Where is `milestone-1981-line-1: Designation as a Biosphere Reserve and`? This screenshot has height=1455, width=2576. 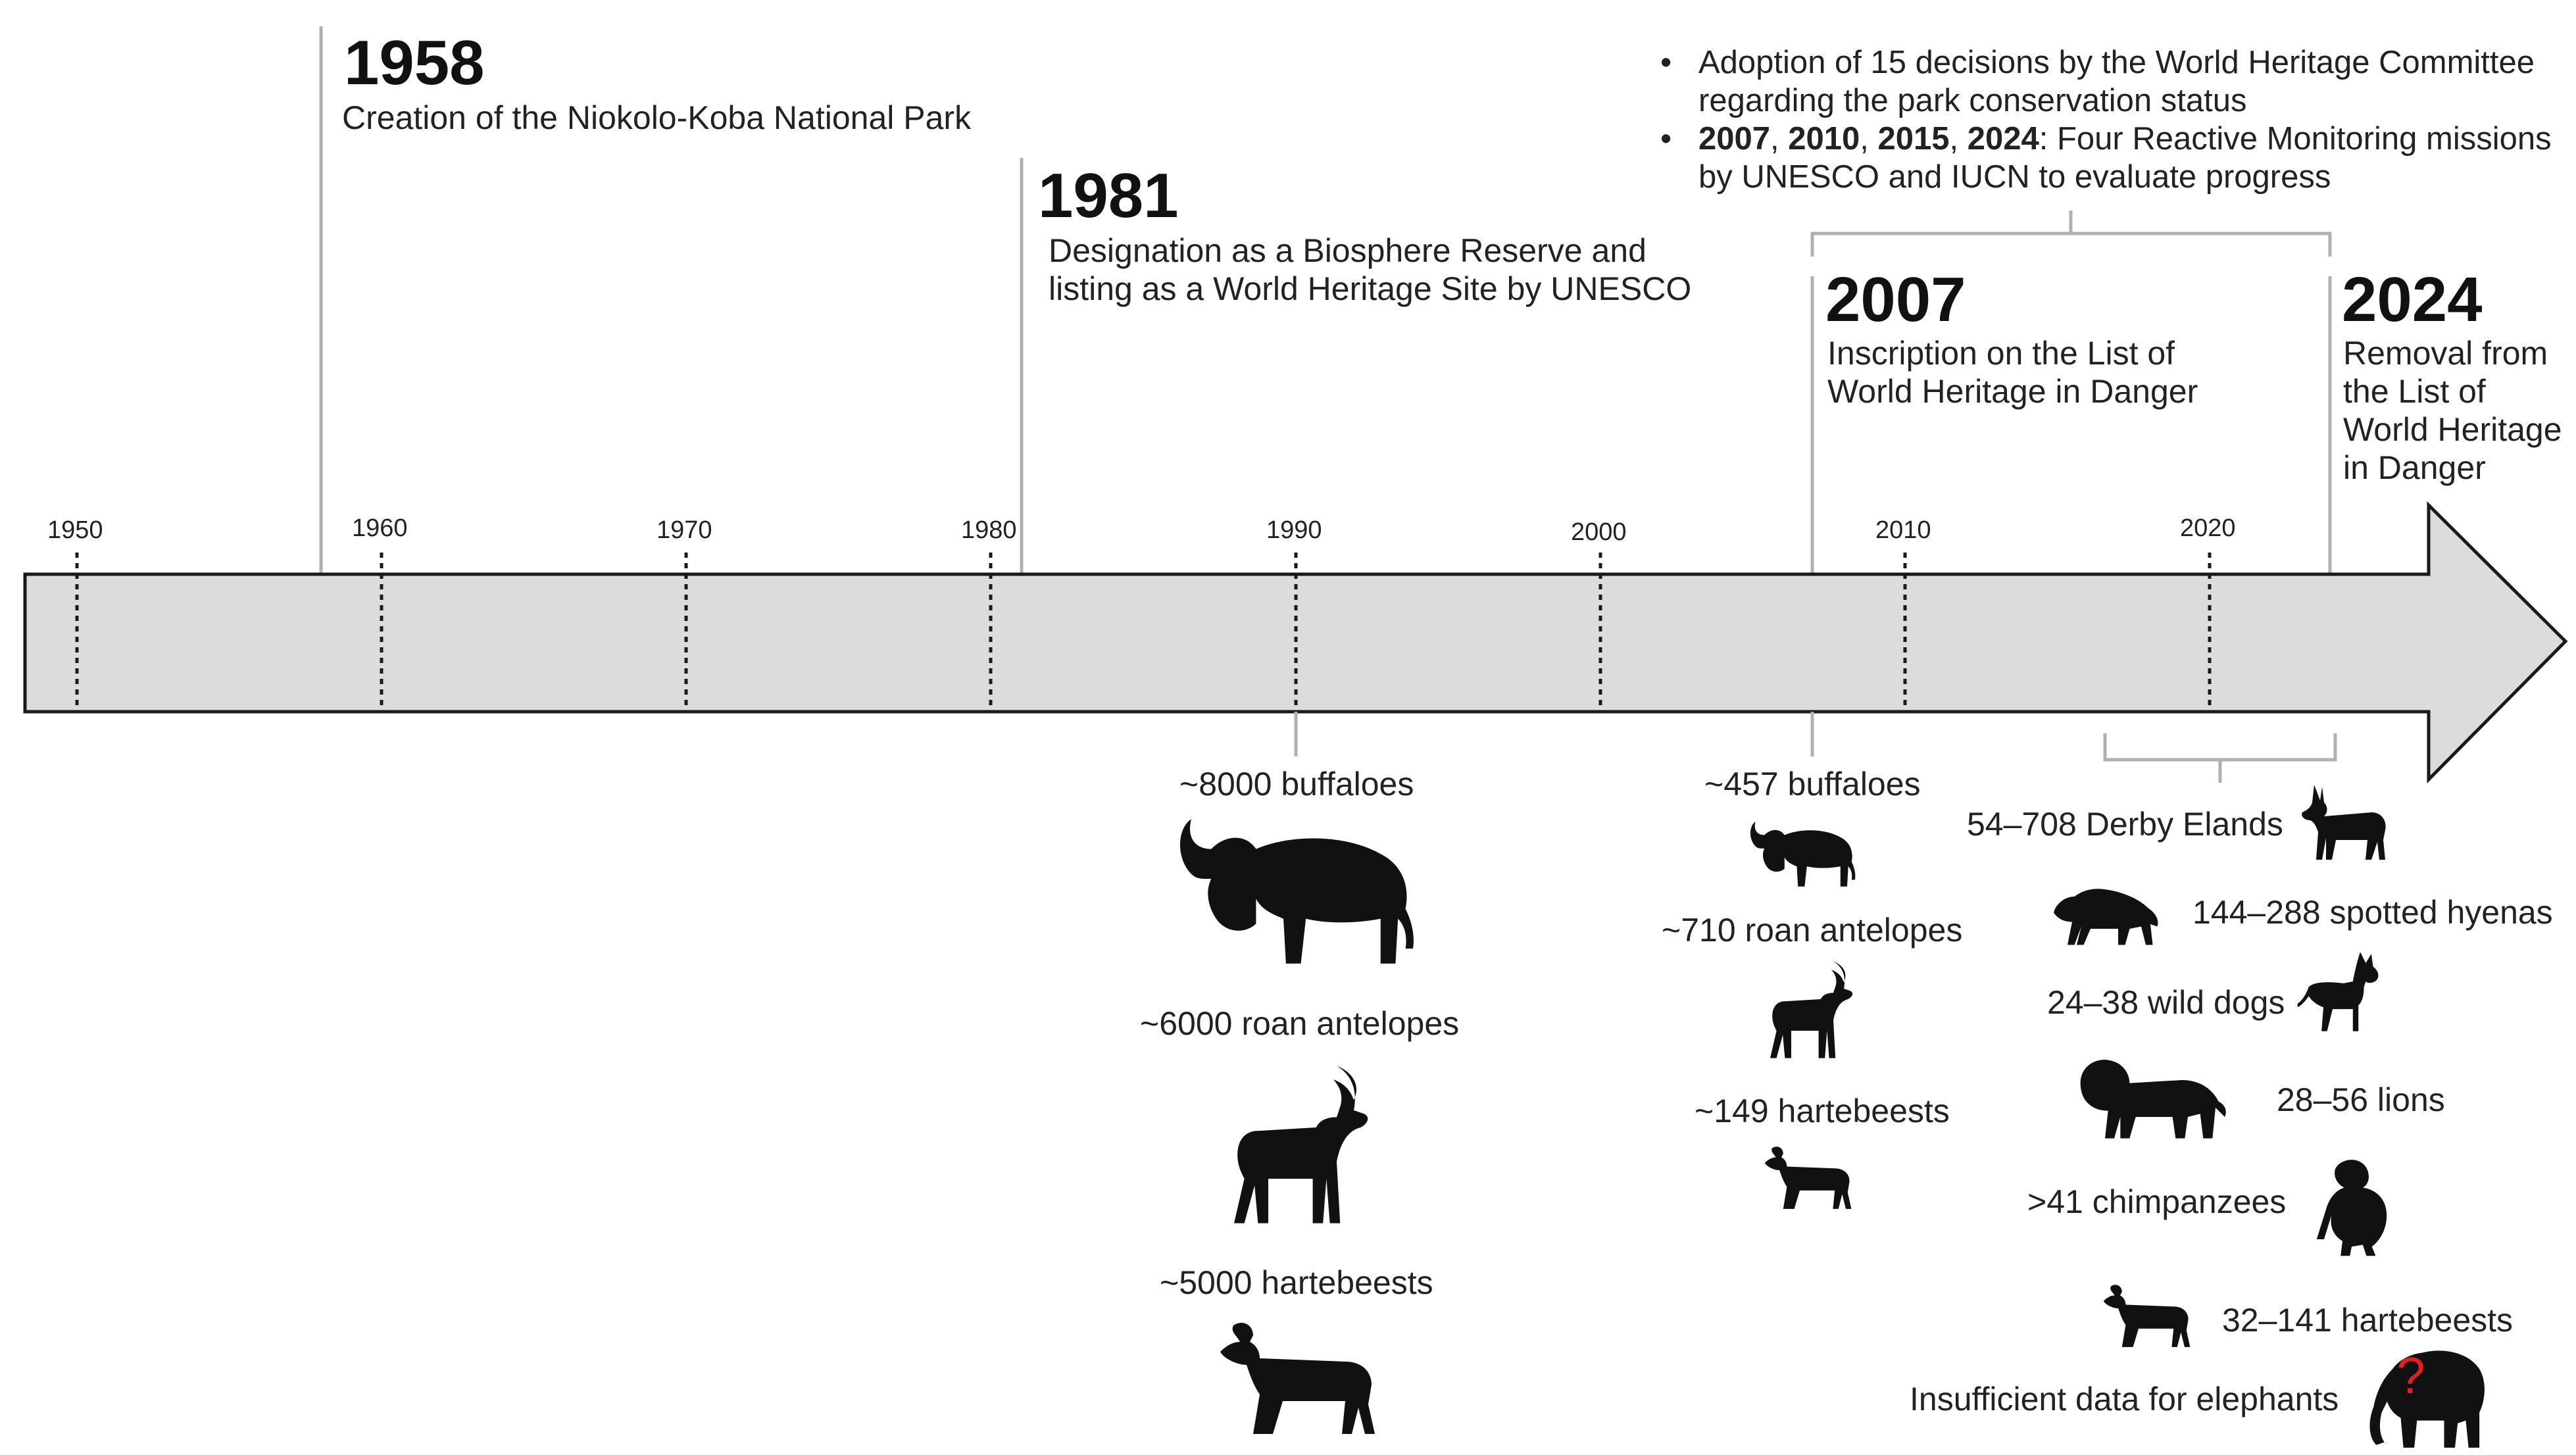 milestone-1981-line-1: Designation as a Biosphere Reserve and is located at coordinates (1348, 250).